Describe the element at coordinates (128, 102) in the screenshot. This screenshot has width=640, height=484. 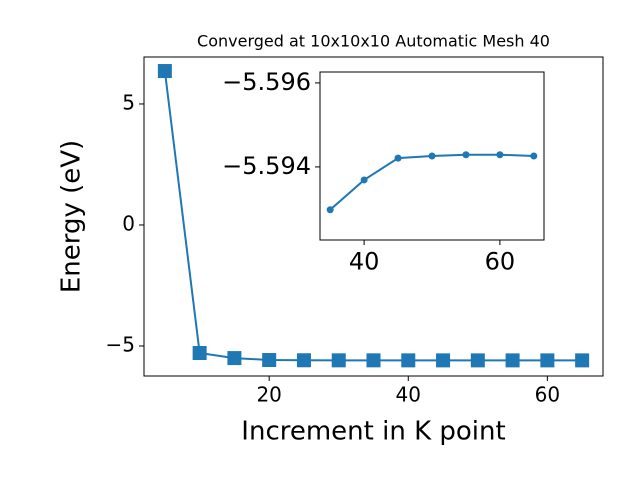
I see `y-tick-label: 5` at that location.